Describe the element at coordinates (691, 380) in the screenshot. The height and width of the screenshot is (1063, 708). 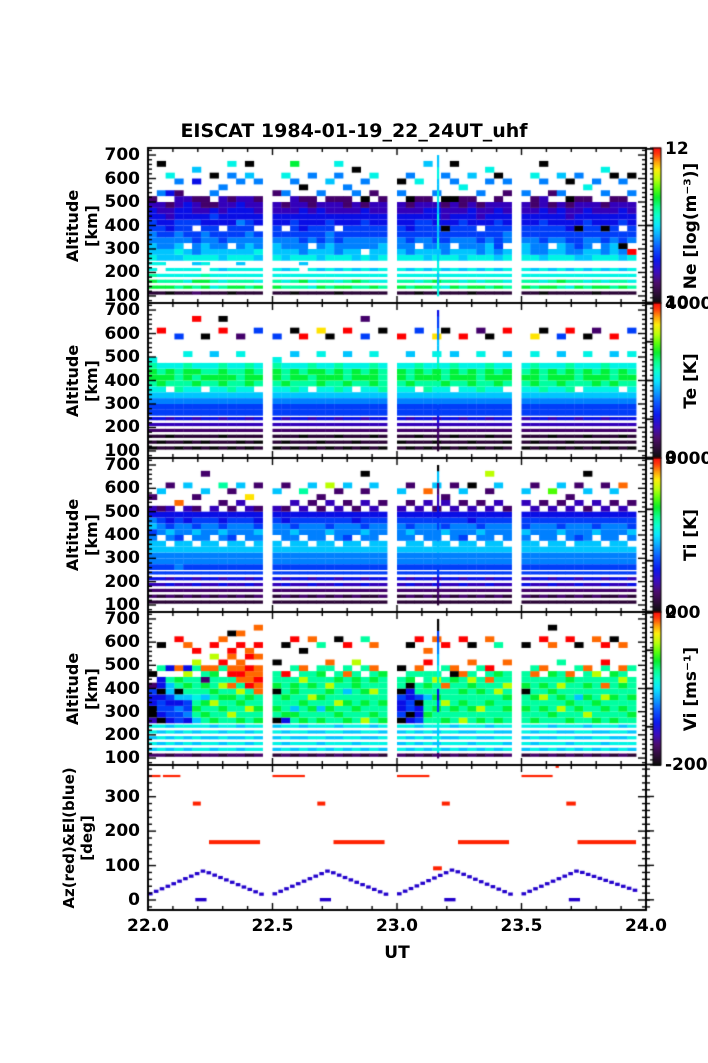
I see `colorbar-title: Te [K]` at that location.